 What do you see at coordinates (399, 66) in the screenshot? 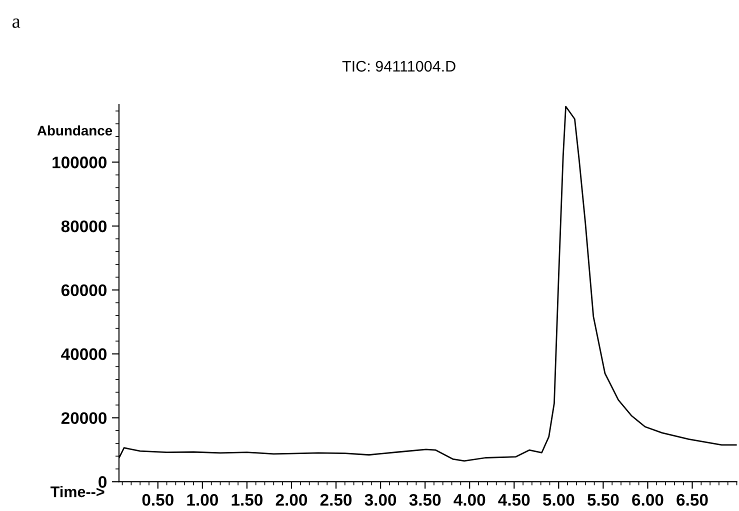
I see `chart-title: TIC: 94111004.D` at bounding box center [399, 66].